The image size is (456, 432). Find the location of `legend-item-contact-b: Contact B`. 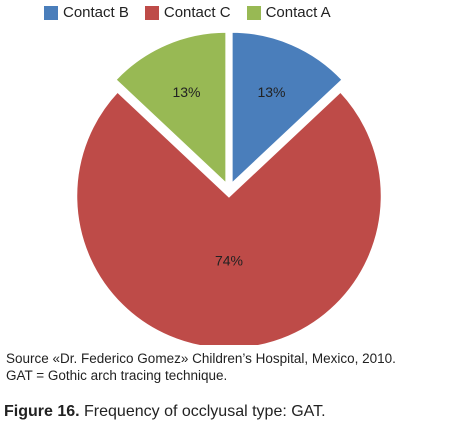

legend-item-contact-b: Contact B is located at coordinates (86, 12).